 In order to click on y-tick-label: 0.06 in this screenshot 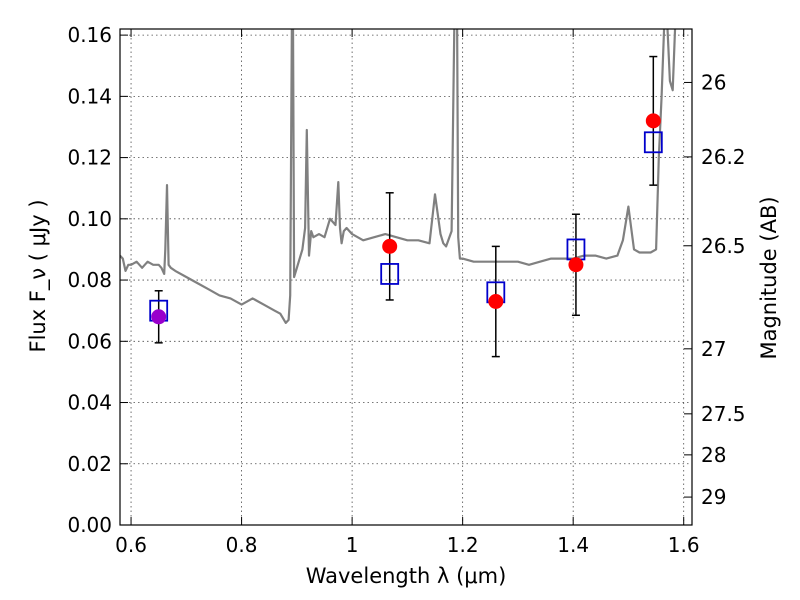, I will do `click(89, 341)`.